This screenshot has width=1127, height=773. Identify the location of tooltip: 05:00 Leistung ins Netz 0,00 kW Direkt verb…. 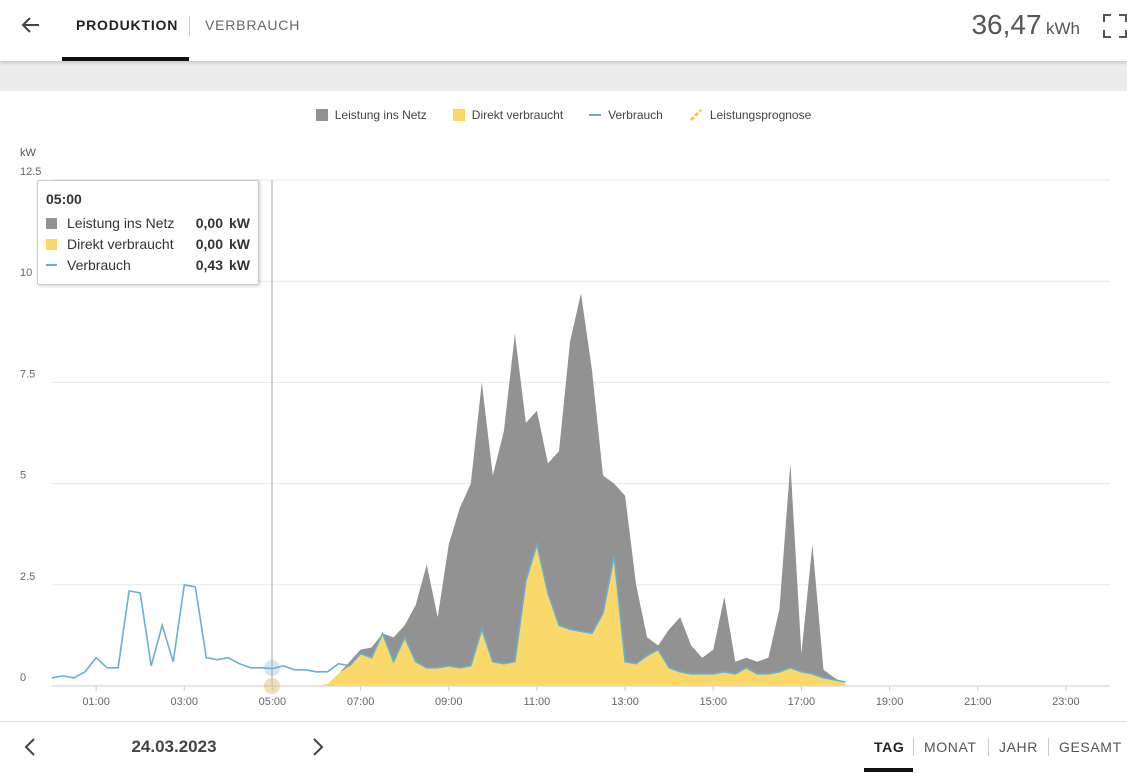
(148, 232).